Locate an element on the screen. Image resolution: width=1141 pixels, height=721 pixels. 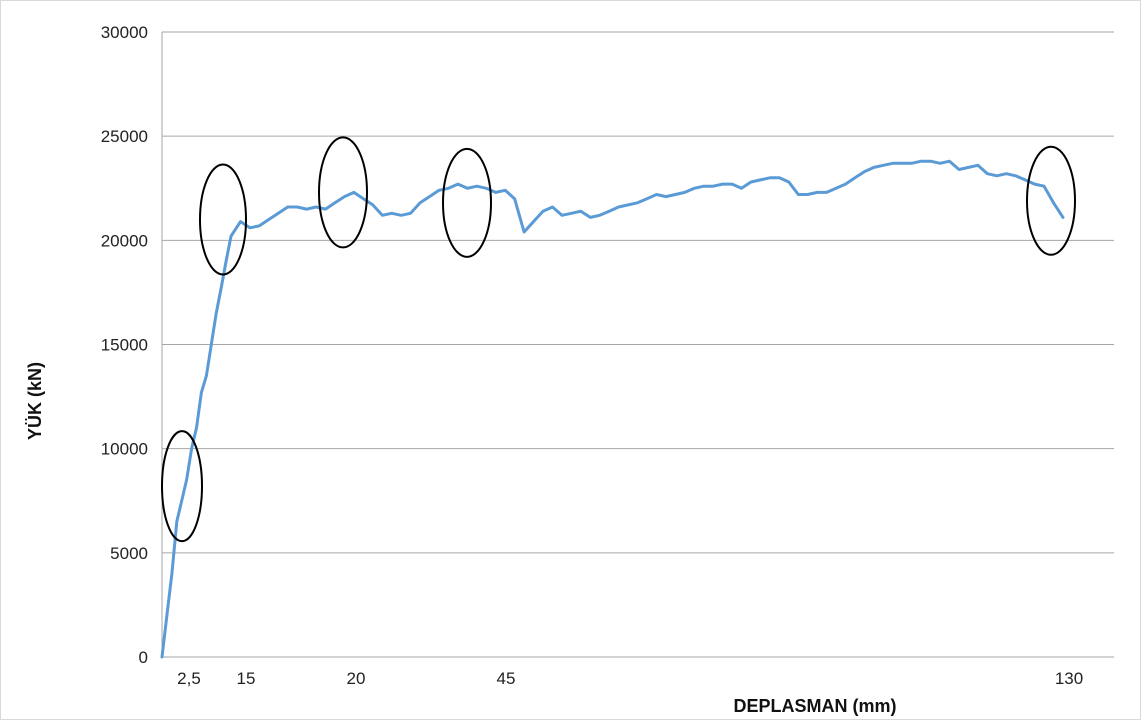
y-tick-label: 15000 is located at coordinates (124, 345).